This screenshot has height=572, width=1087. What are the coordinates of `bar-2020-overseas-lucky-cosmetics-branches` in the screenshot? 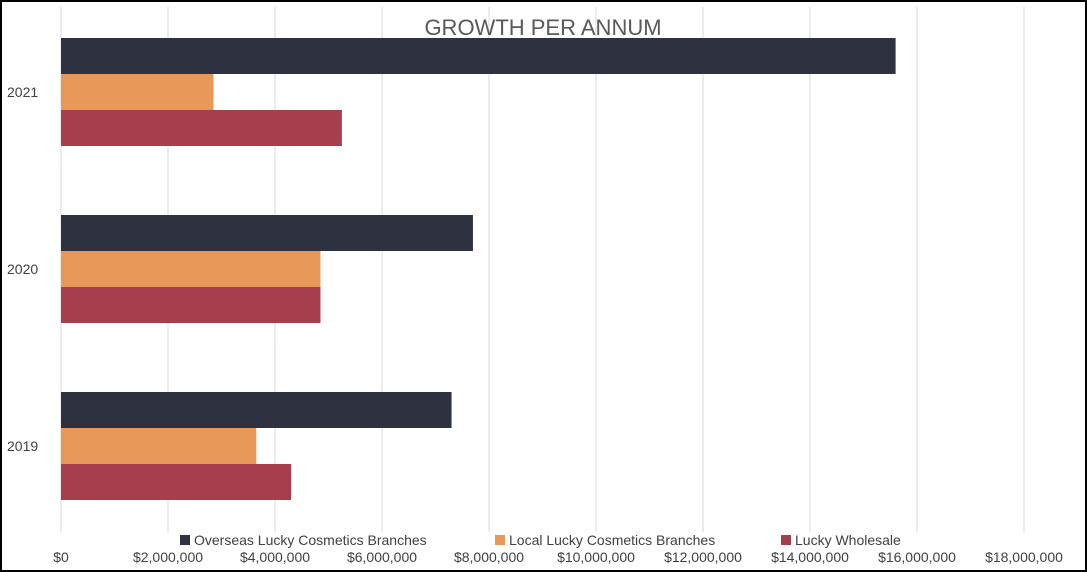 It's located at (267, 233).